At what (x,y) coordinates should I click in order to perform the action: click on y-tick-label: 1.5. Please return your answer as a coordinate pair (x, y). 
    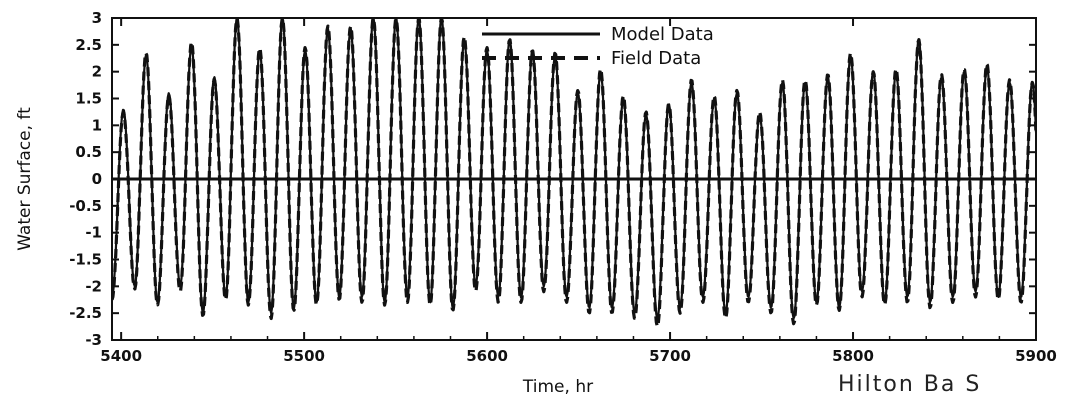
    Looking at the image, I should click on (88, 99).